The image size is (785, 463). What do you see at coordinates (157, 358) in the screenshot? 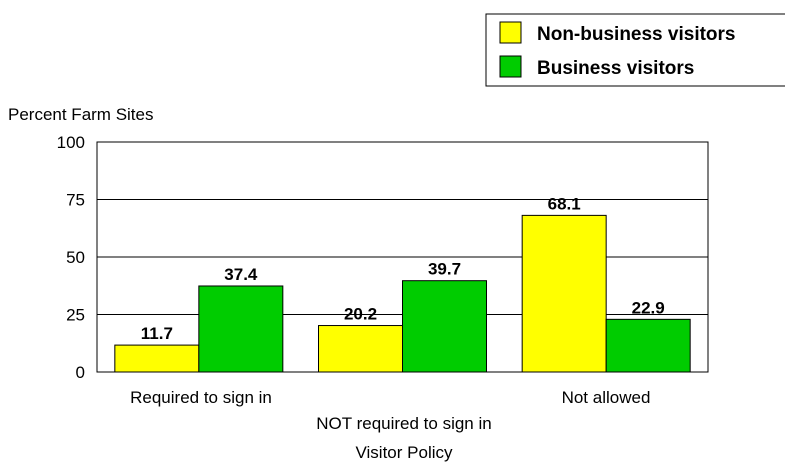
I see `bar-series0-cat0` at bounding box center [157, 358].